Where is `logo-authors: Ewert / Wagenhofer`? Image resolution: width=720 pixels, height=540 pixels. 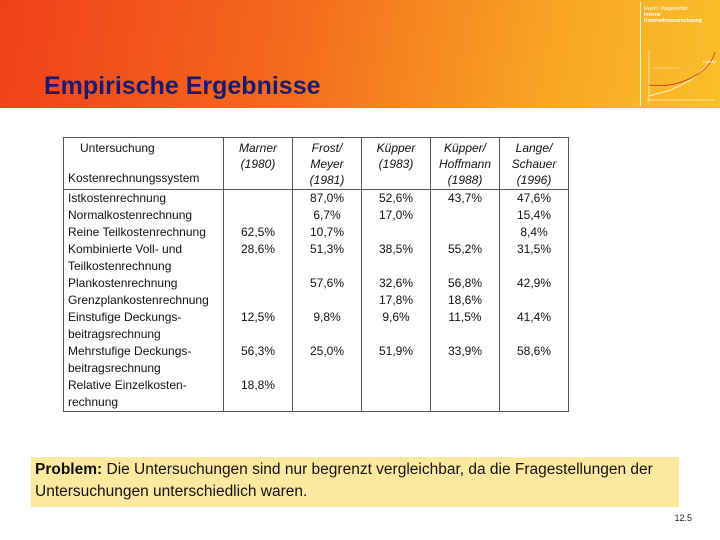
logo-authors: Ewert / Wagenhofer is located at coordinates (666, 9).